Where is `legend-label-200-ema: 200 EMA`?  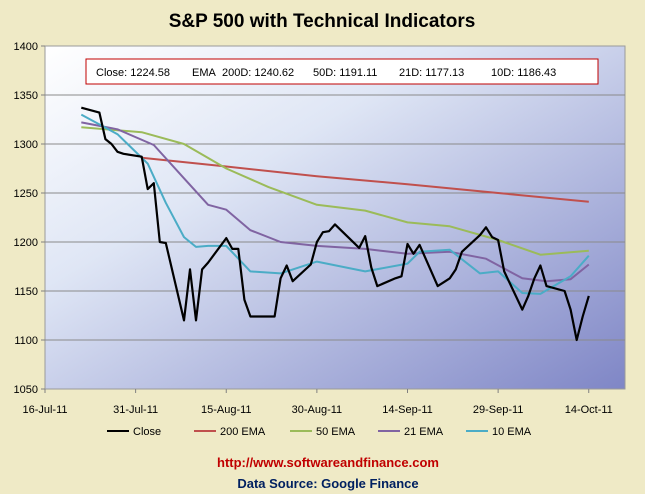 legend-label-200-ema: 200 EMA is located at coordinates (243, 432).